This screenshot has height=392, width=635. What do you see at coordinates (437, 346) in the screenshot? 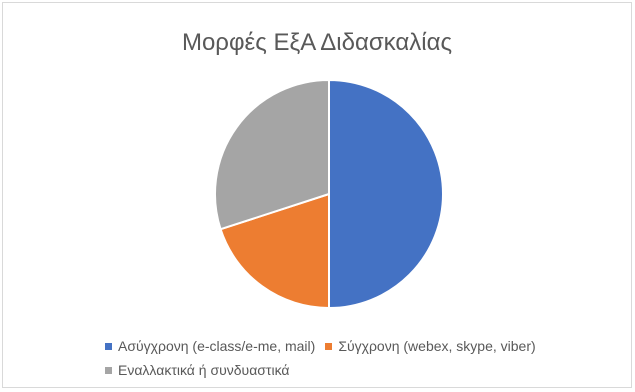
I see `legend-label-1: Σύγχρονη (webex, skype, viber)` at bounding box center [437, 346].